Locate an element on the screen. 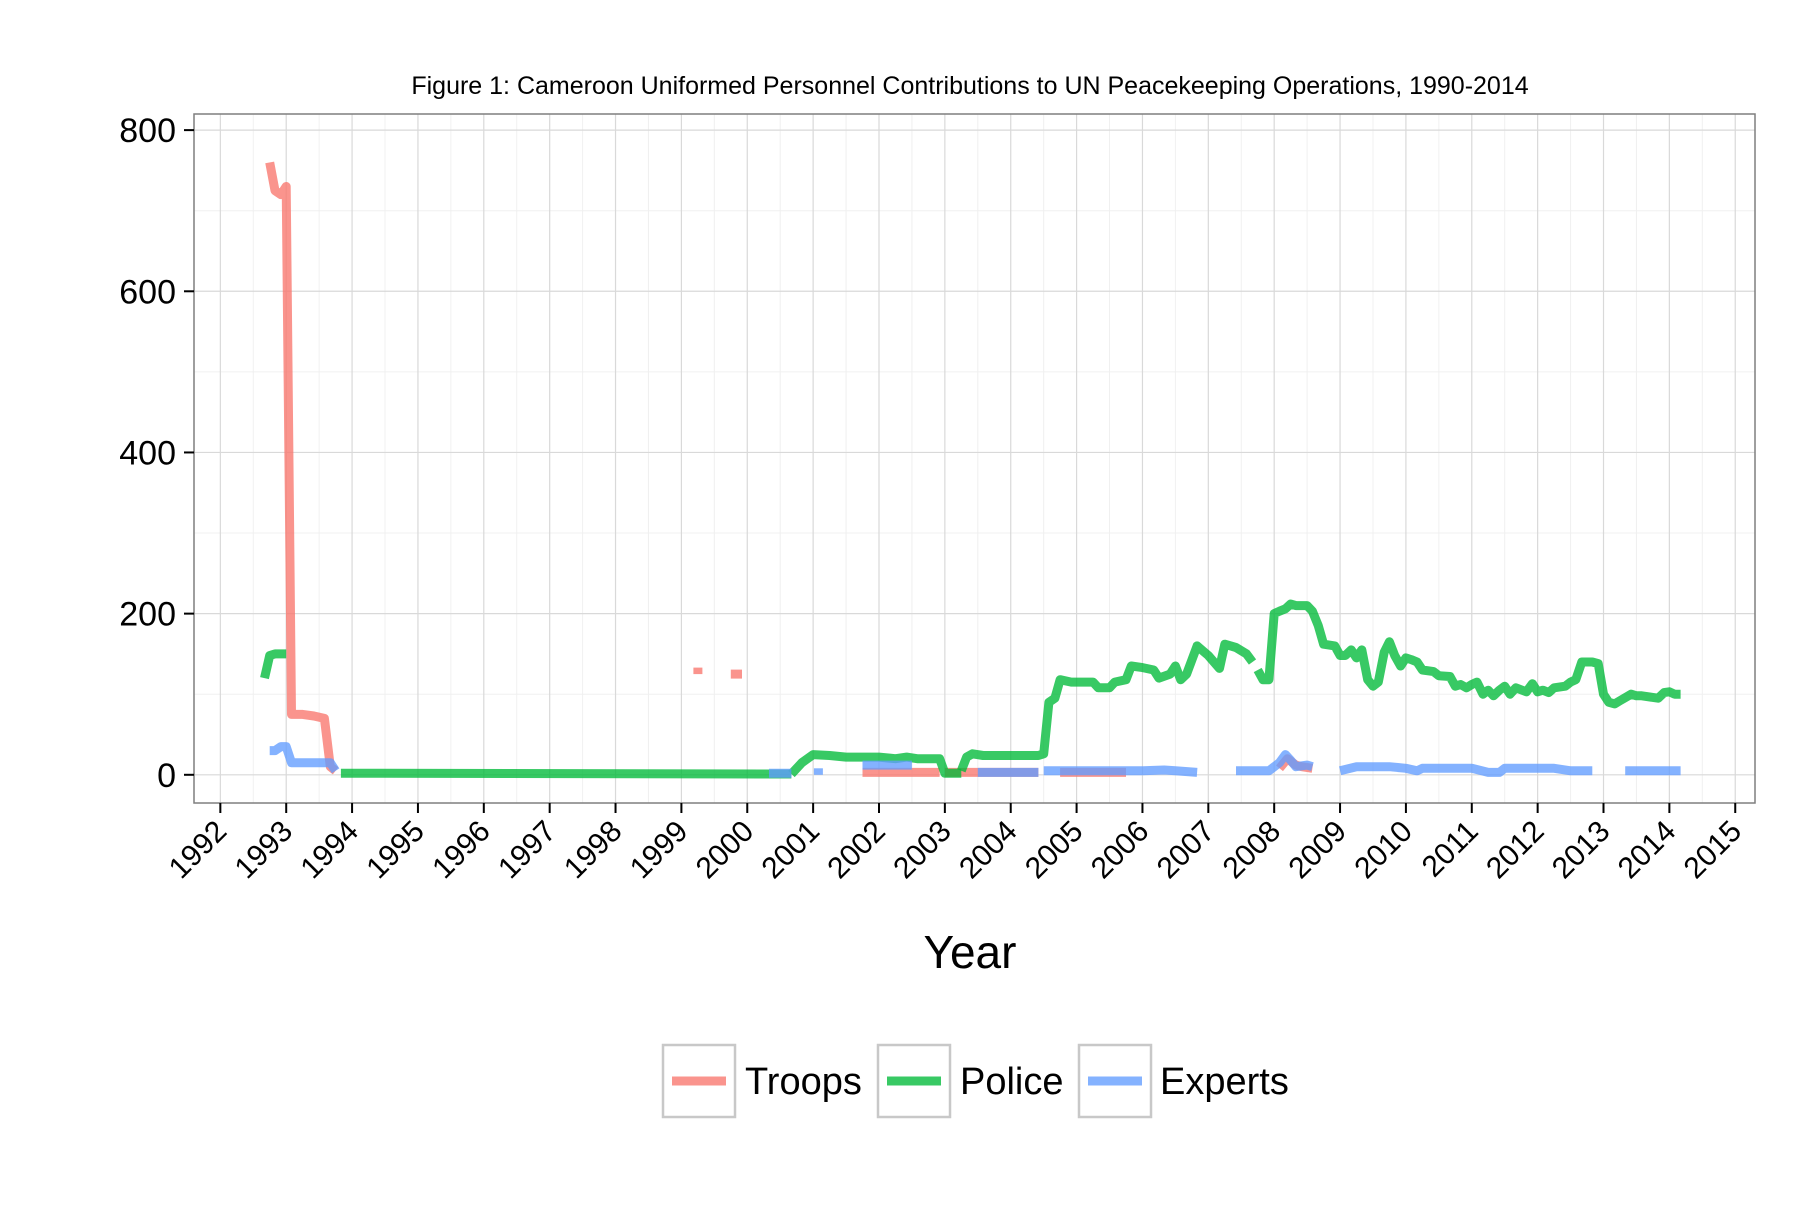 The width and height of the screenshot is (1800, 1205). x-tick-label: 2001 is located at coordinates (791, 850).